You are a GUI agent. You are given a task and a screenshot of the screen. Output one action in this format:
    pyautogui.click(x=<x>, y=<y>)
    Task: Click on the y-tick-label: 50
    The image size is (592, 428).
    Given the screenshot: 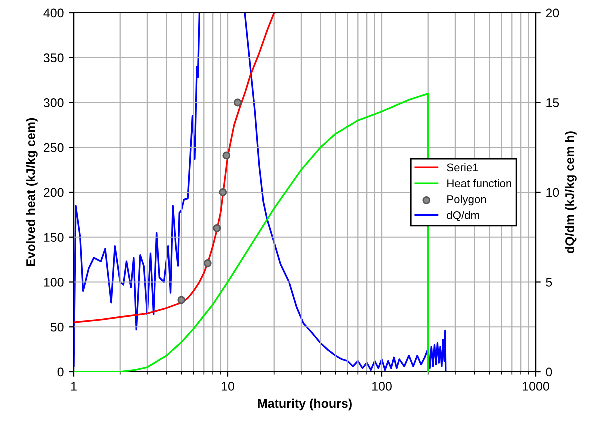 What is the action you would take?
    pyautogui.click(x=57, y=327)
    